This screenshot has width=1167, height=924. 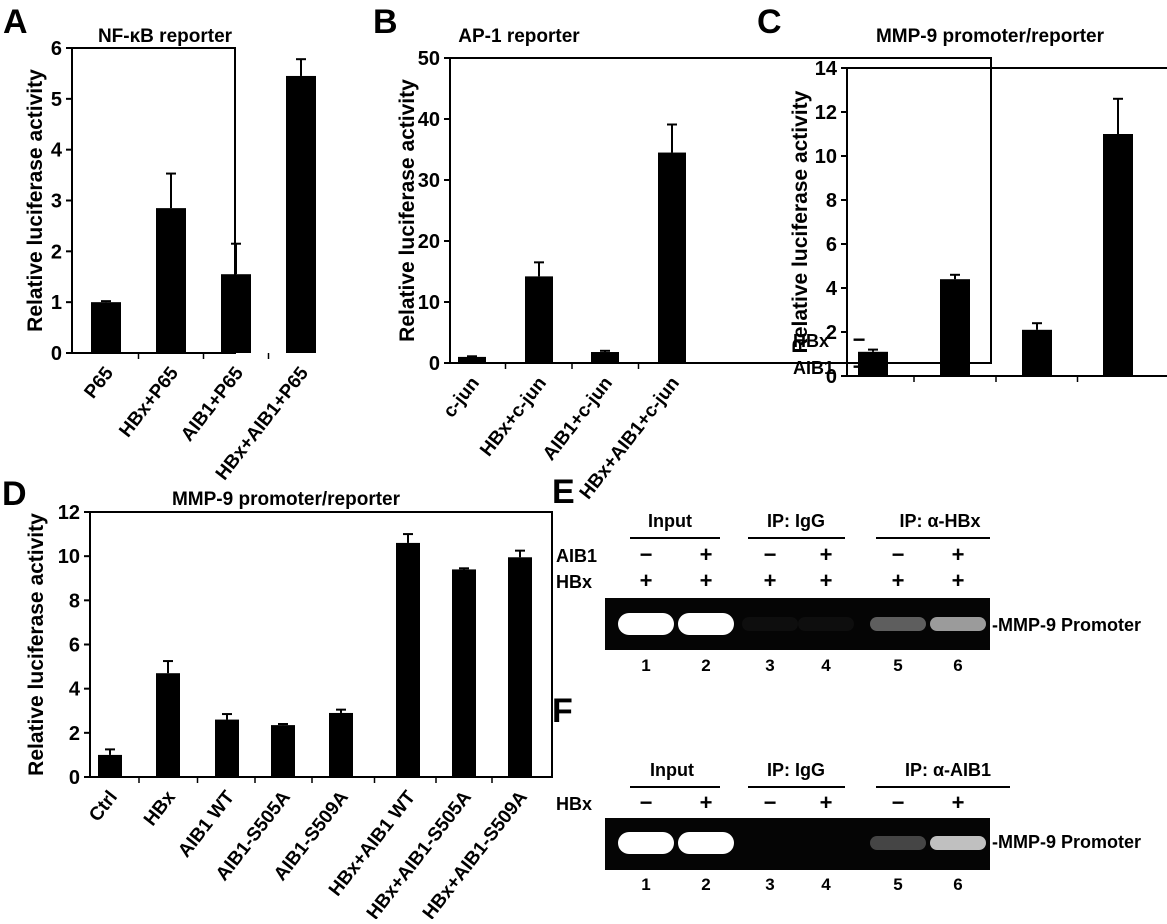 I want to click on x-tick-label: P65, so click(x=100, y=383).